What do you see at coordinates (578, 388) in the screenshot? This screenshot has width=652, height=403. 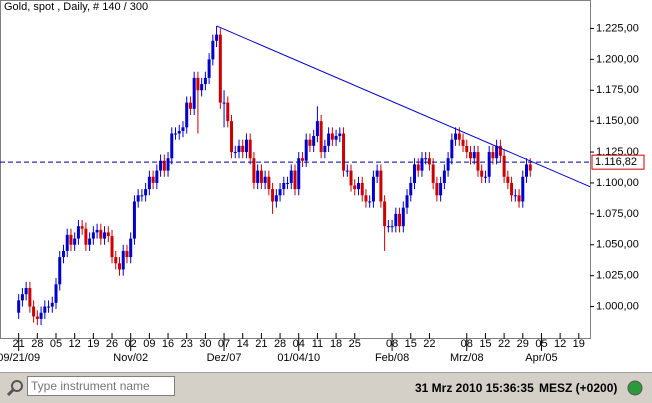 I see `timezone: MESZ (+0200)` at bounding box center [578, 388].